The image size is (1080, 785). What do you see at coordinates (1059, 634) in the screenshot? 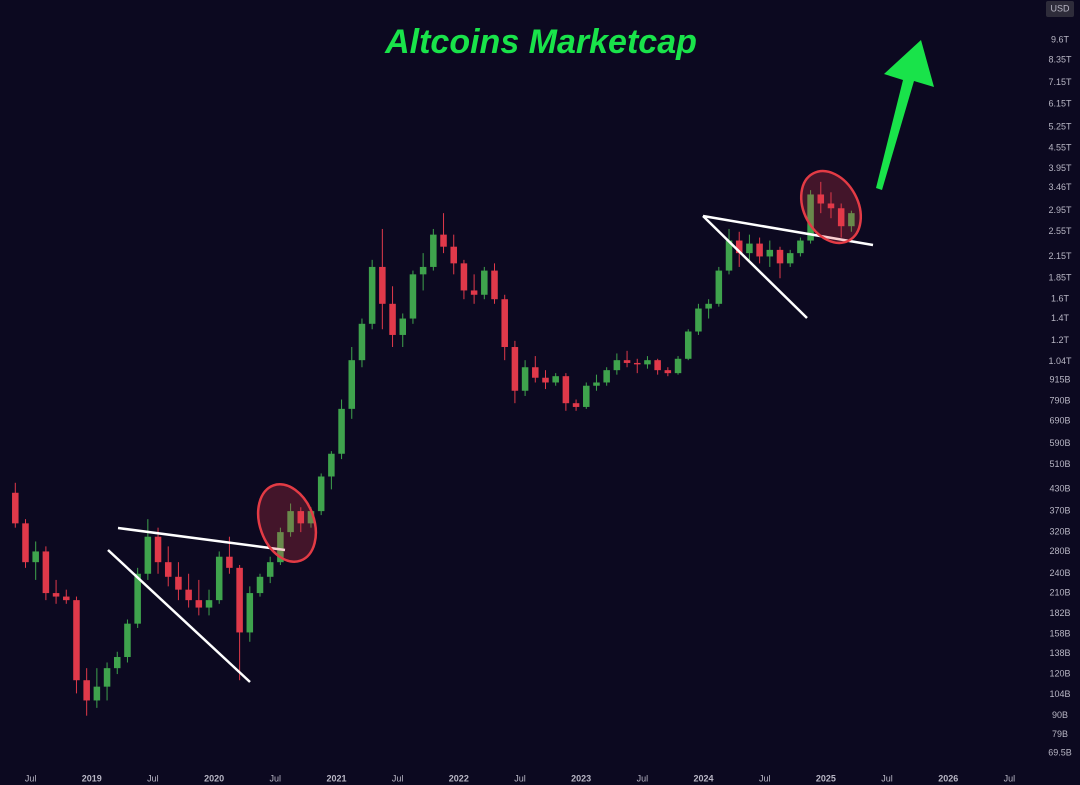
I see `y-tick-label: 158B` at bounding box center [1059, 634].